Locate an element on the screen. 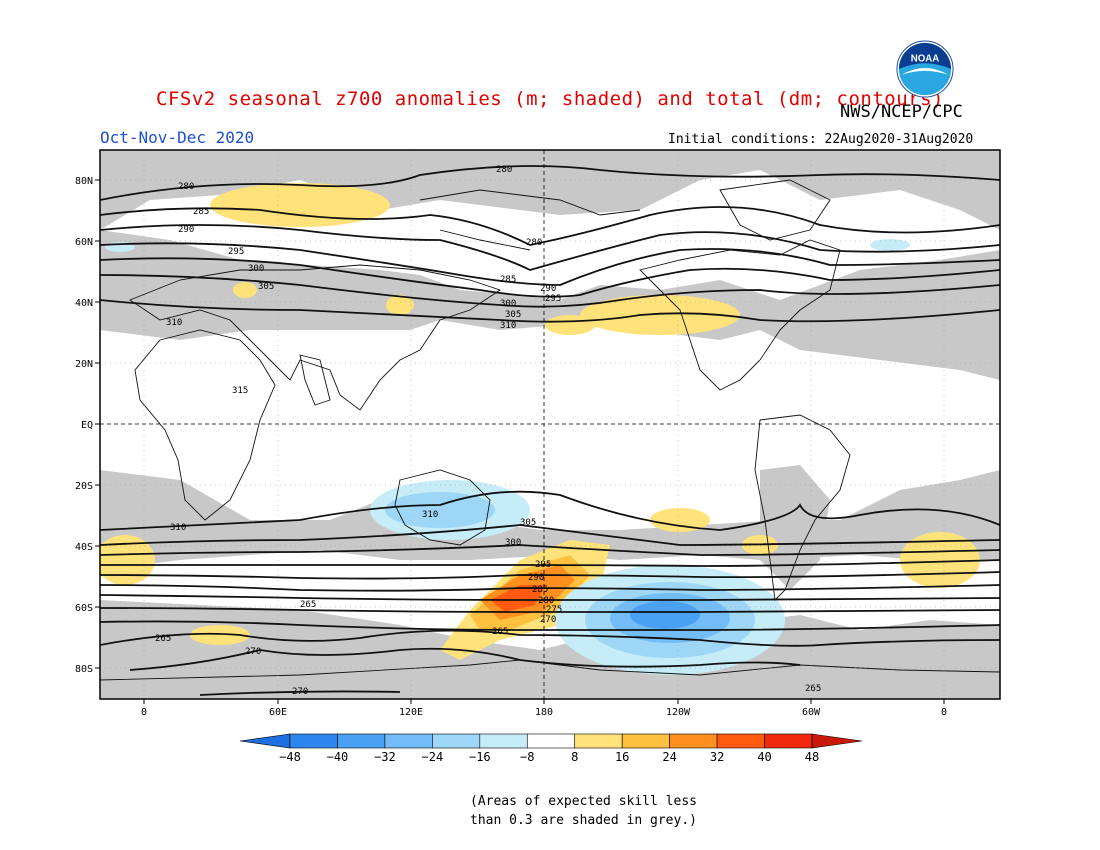 The image size is (1100, 850). colorbar-tick-label: −8 is located at coordinates (527, 757).